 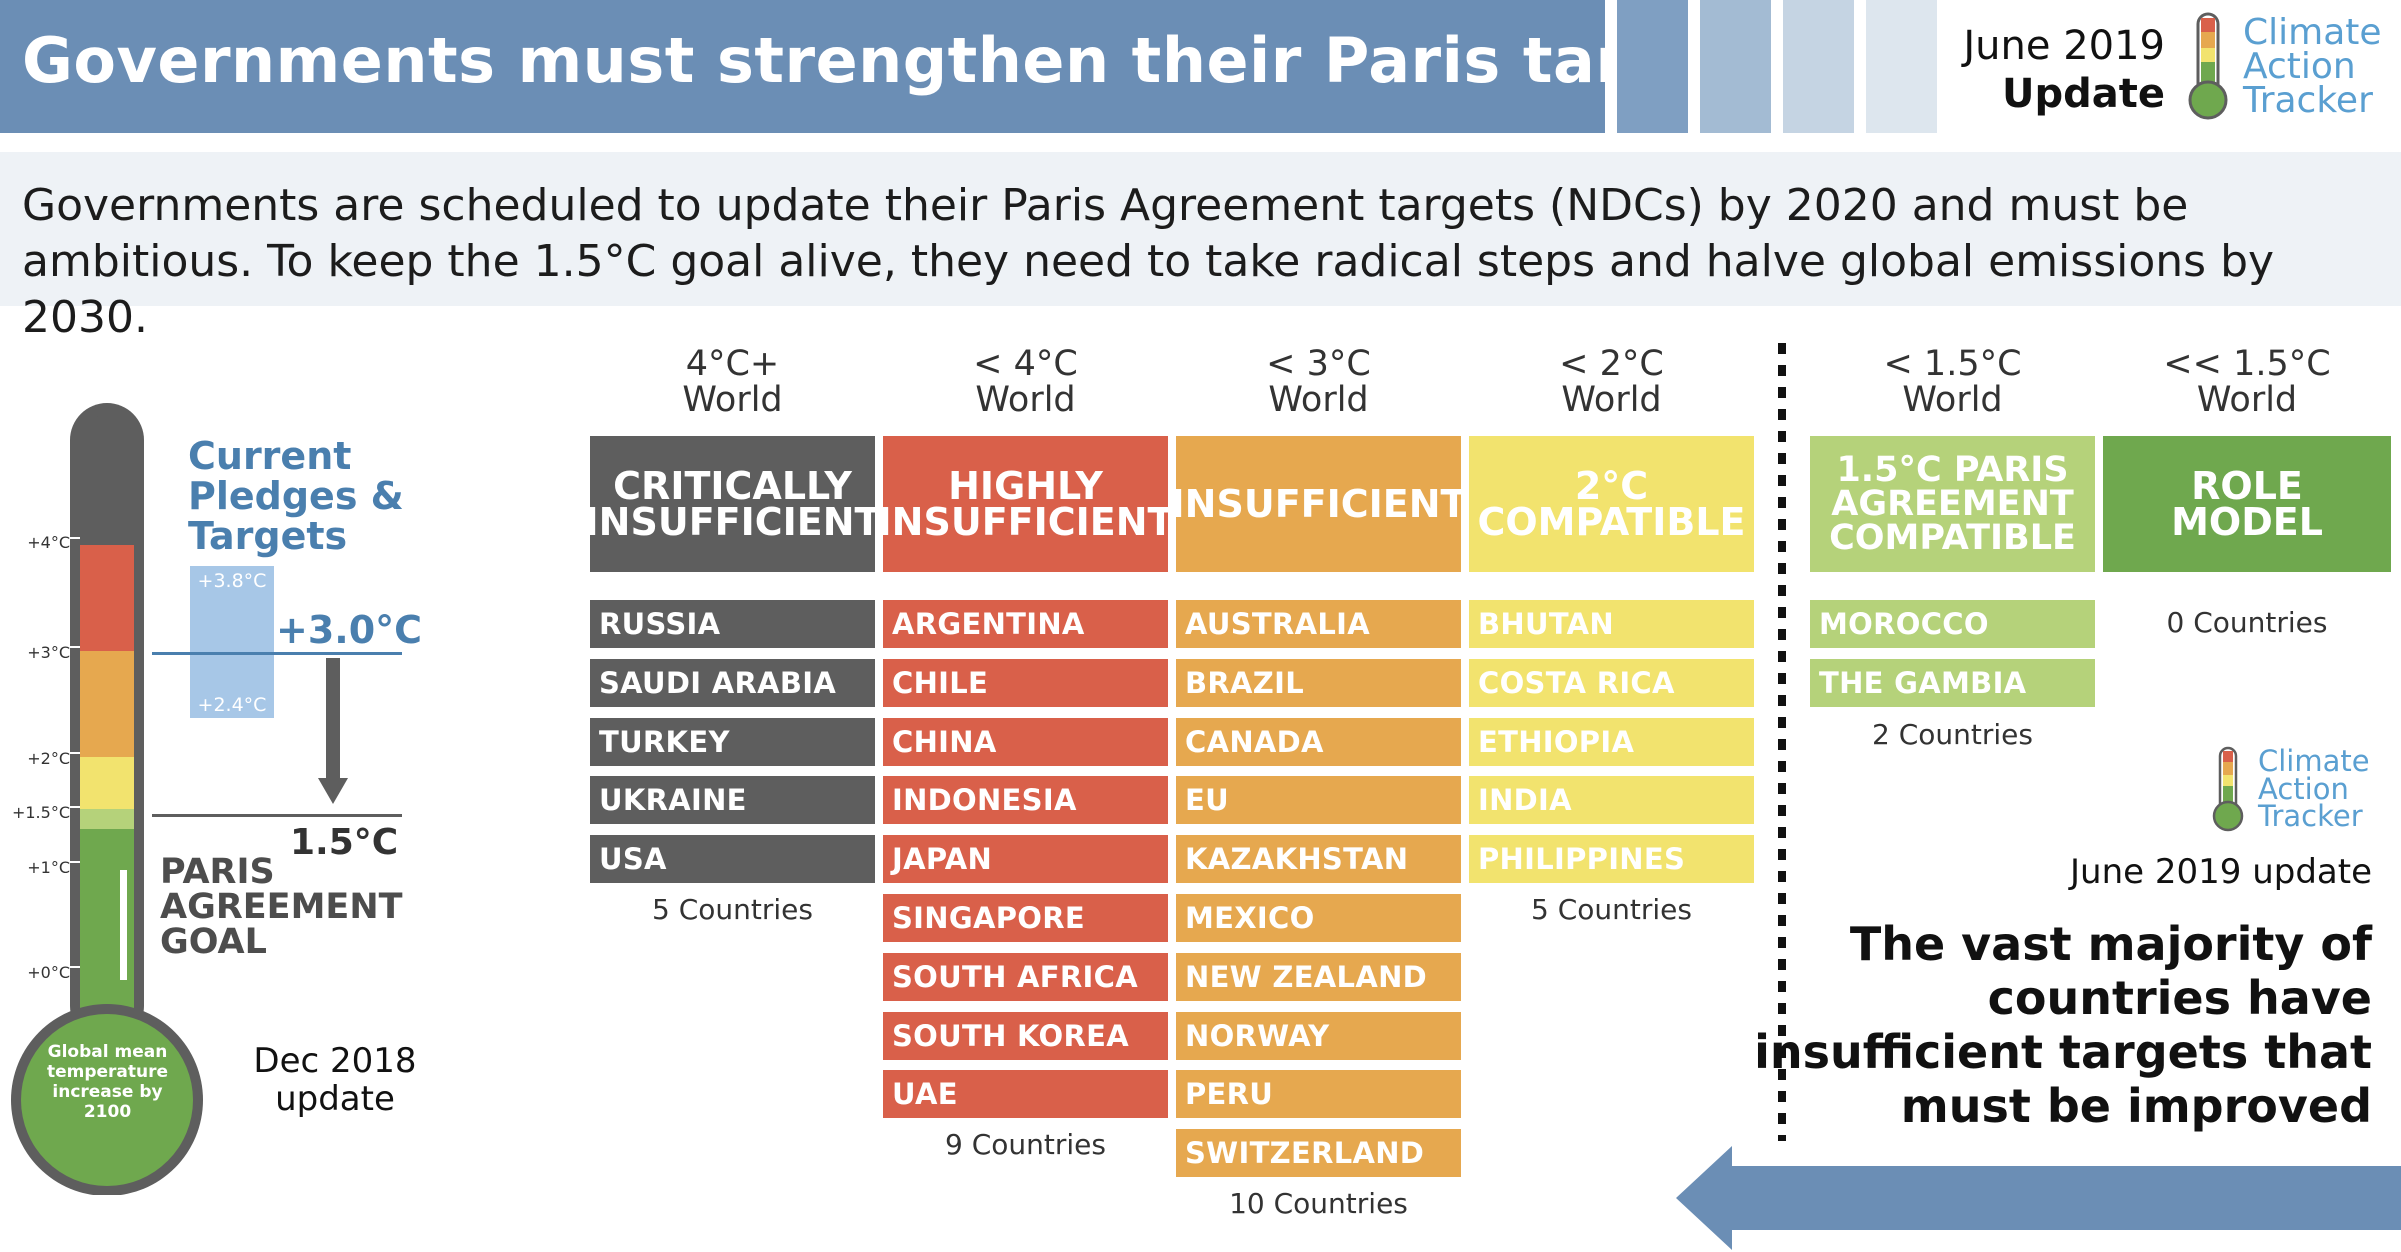 What do you see at coordinates (1952, 683) in the screenshot?
I see `country-row: THE GAMBIA` at bounding box center [1952, 683].